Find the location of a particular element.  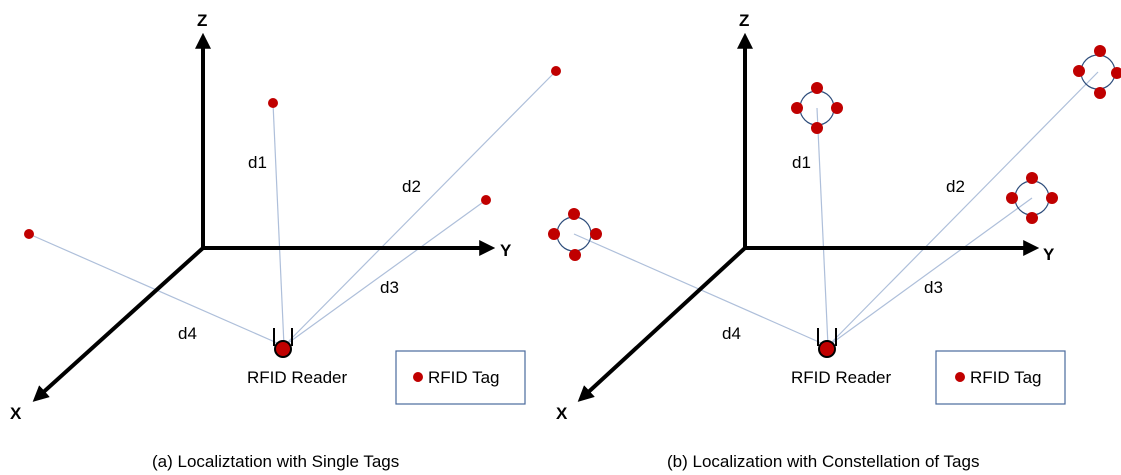

panel-b-legend-tag-icon is located at coordinates (960, 377).